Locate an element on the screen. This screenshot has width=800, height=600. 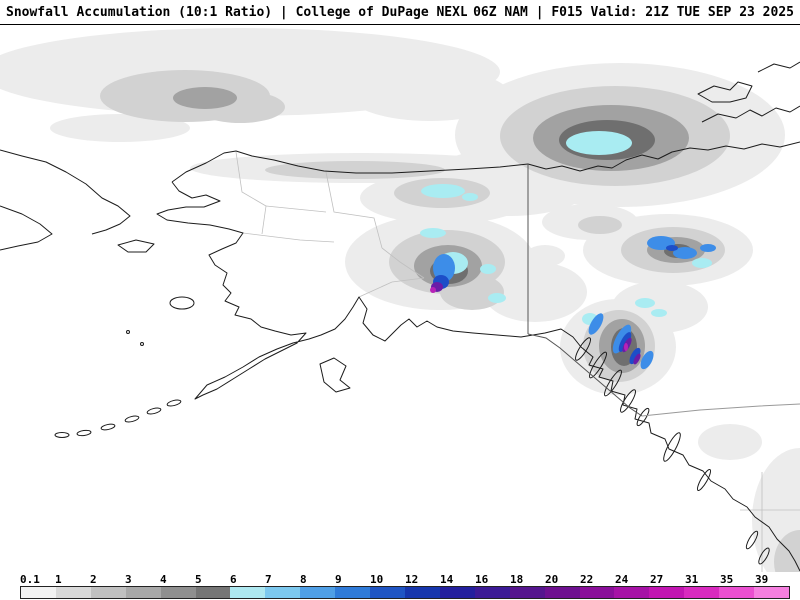
colorbar: 0.1 1 2 3 4 5 6 7 8 9 10 12 14 16 18 20 22 24 27 31 35 39 is located at coordinates (405, 586).